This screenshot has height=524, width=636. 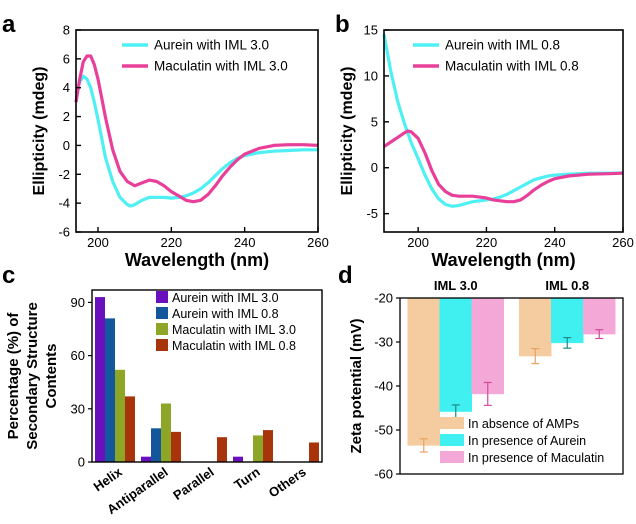 I want to click on legend-label: In presence of Maculatin, so click(x=536, y=458).